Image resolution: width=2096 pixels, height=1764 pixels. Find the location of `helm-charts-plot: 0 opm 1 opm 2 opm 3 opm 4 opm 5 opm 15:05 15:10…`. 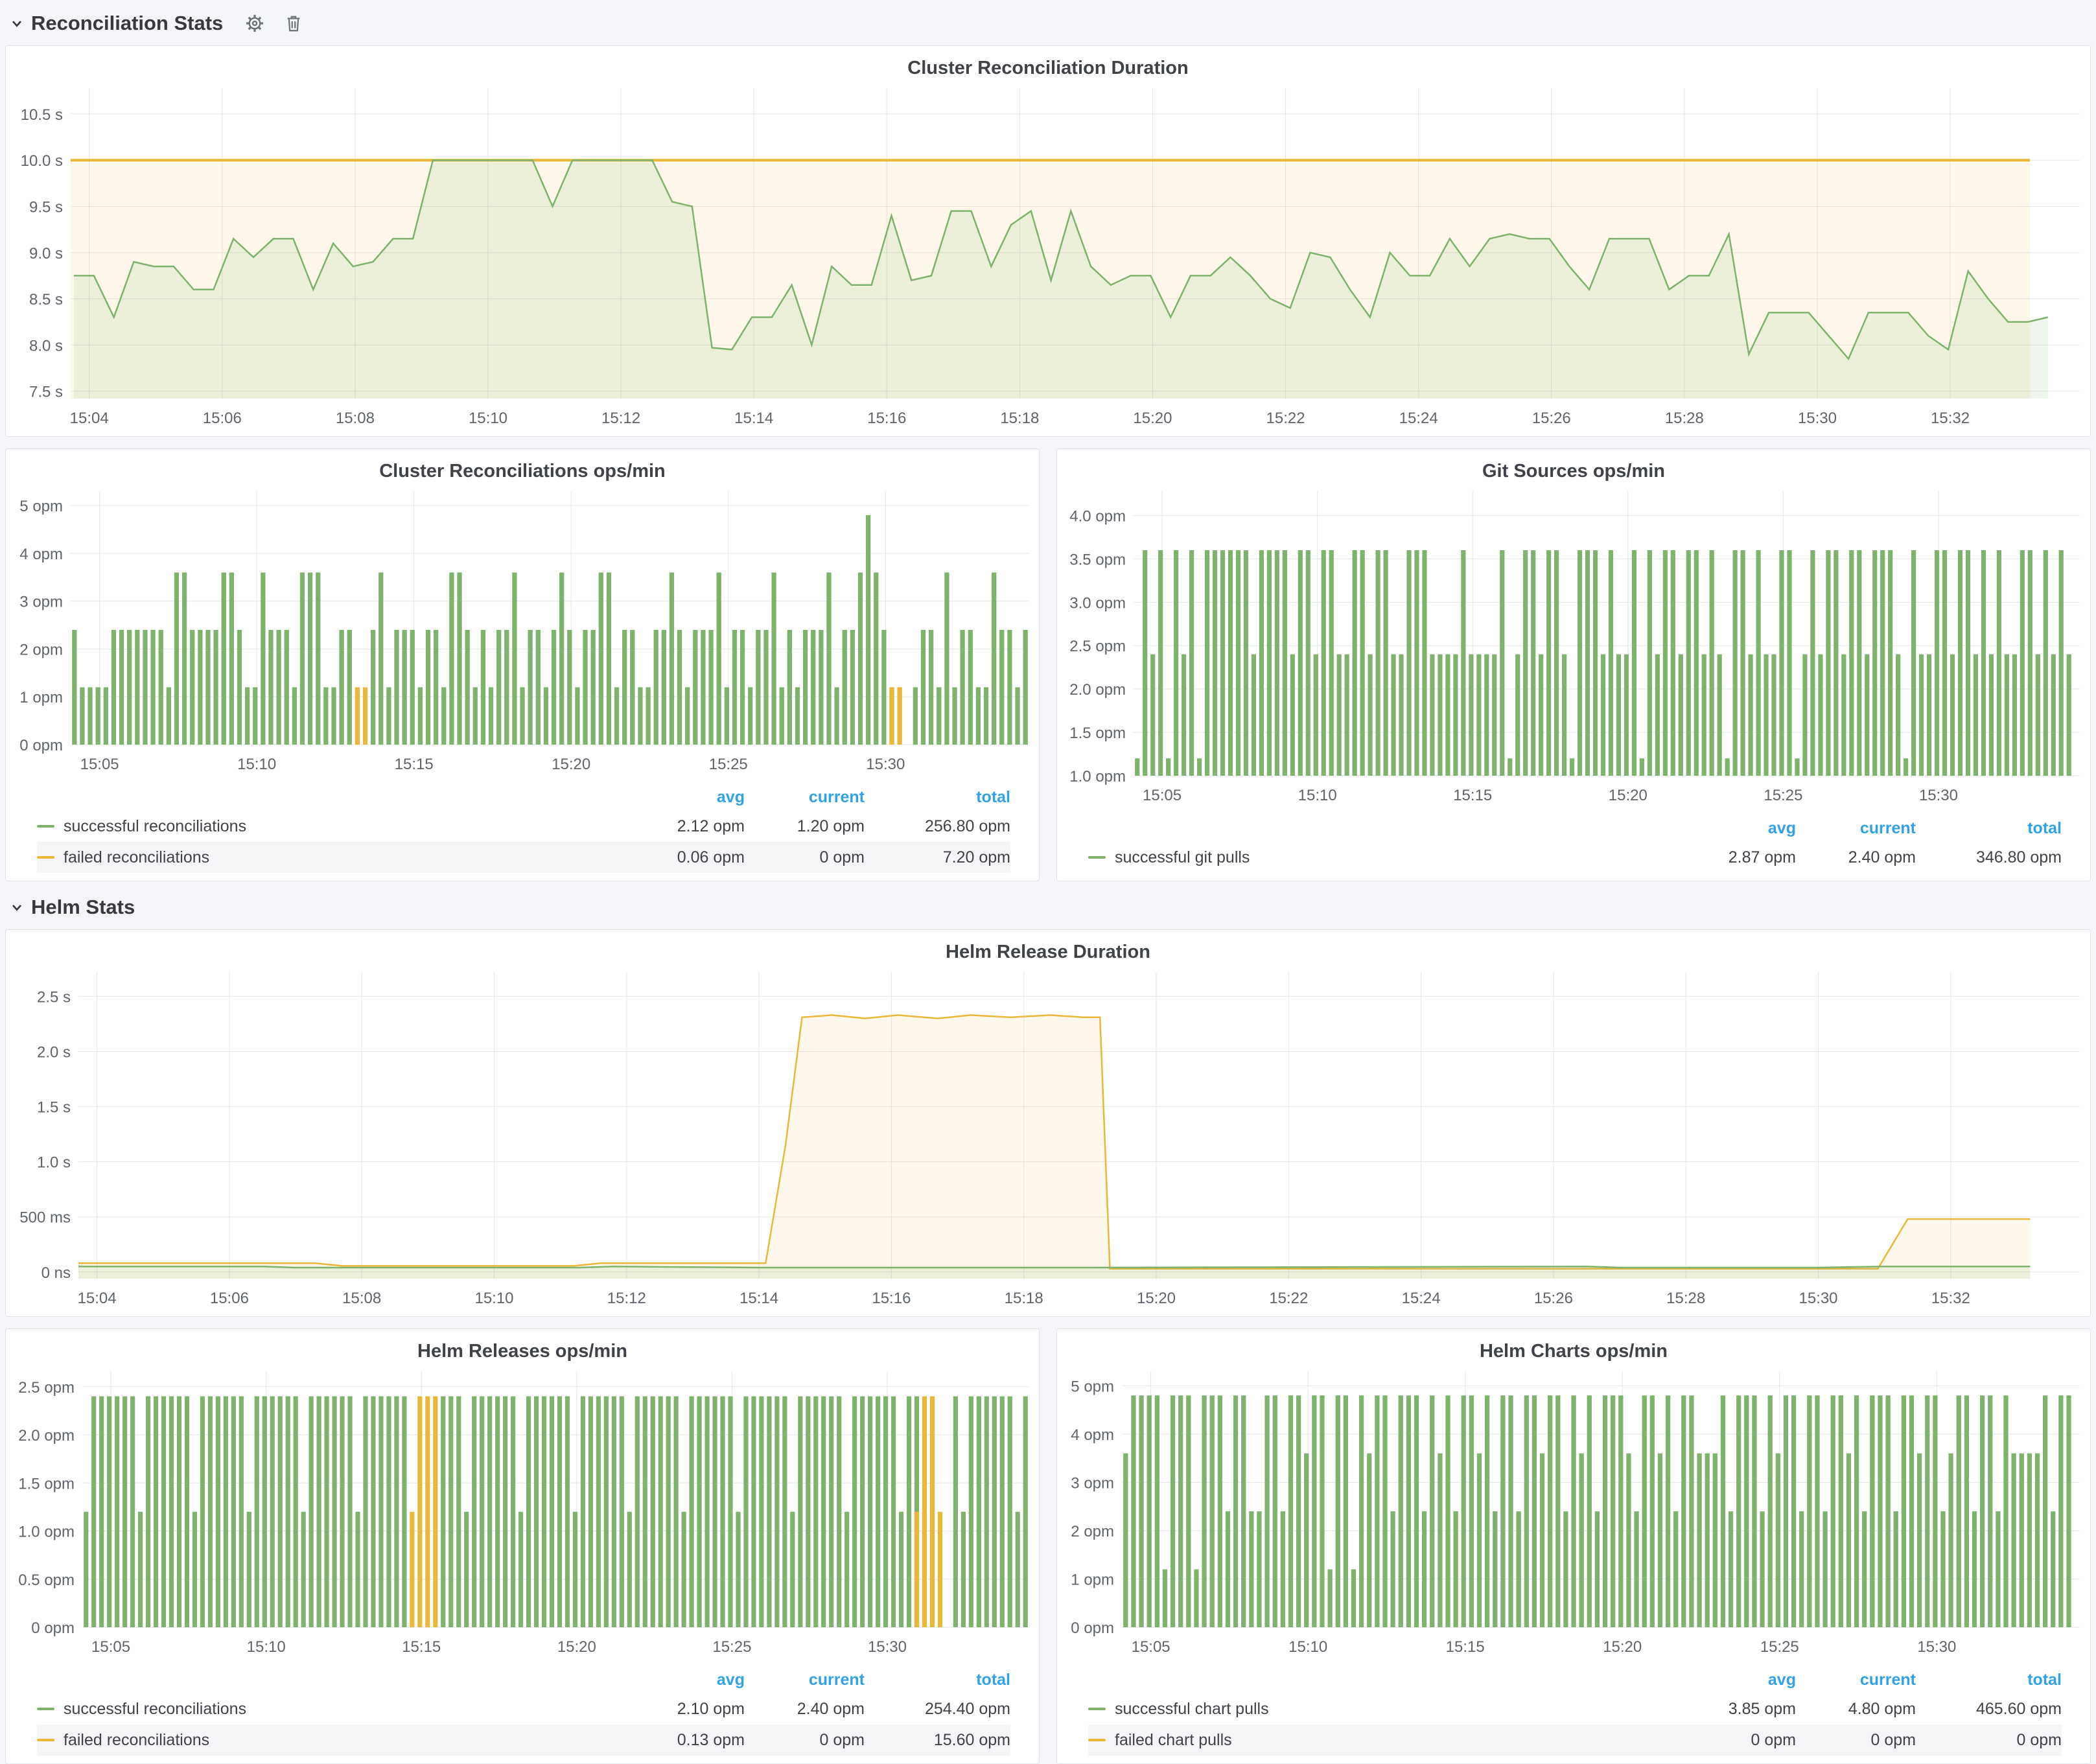

helm-charts-plot: 0 opm 1 opm 2 opm 3 opm 4 opm 5 opm 15:05 15:10… is located at coordinates (1574, 1514).